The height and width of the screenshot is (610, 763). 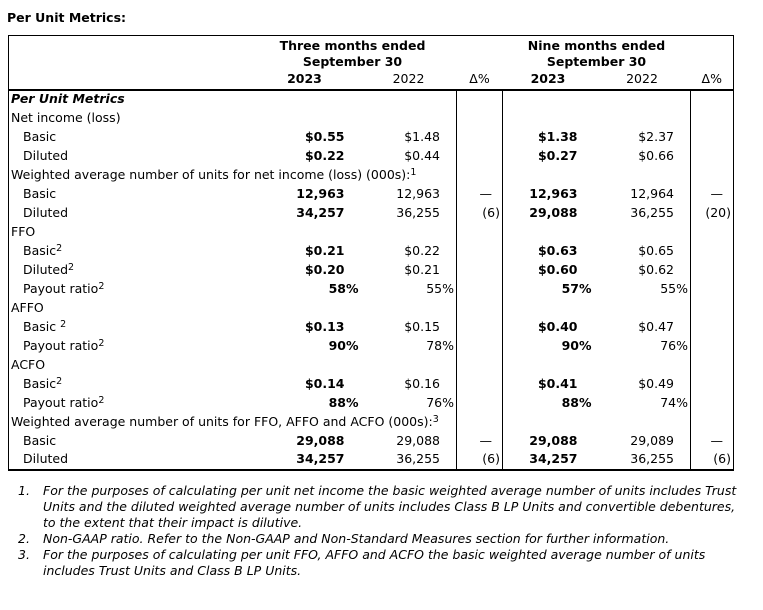 I want to click on col-header-2022: 2022, so click(x=642, y=80).